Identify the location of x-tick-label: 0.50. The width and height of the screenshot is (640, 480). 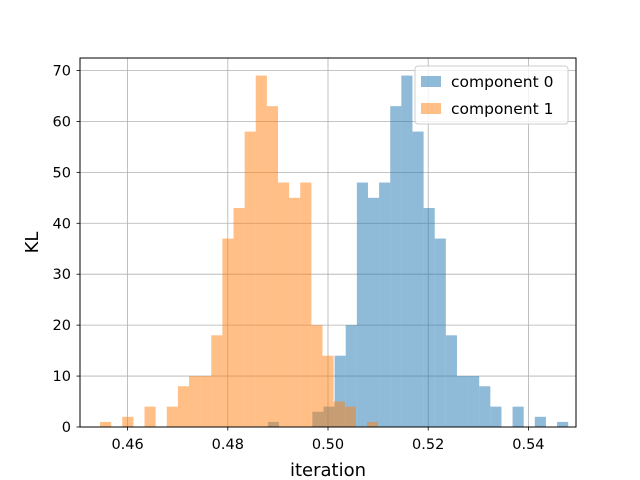
(328, 445).